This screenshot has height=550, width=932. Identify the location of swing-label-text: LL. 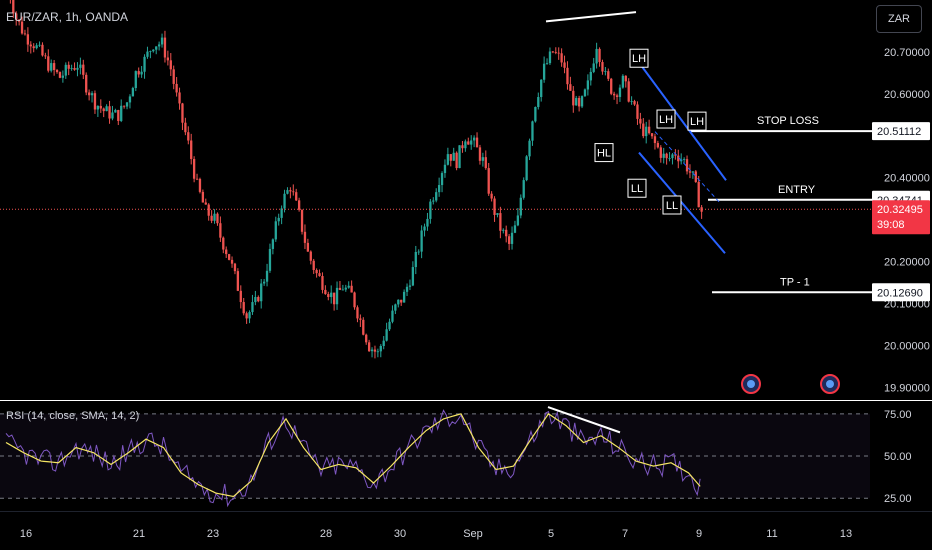
(637, 189).